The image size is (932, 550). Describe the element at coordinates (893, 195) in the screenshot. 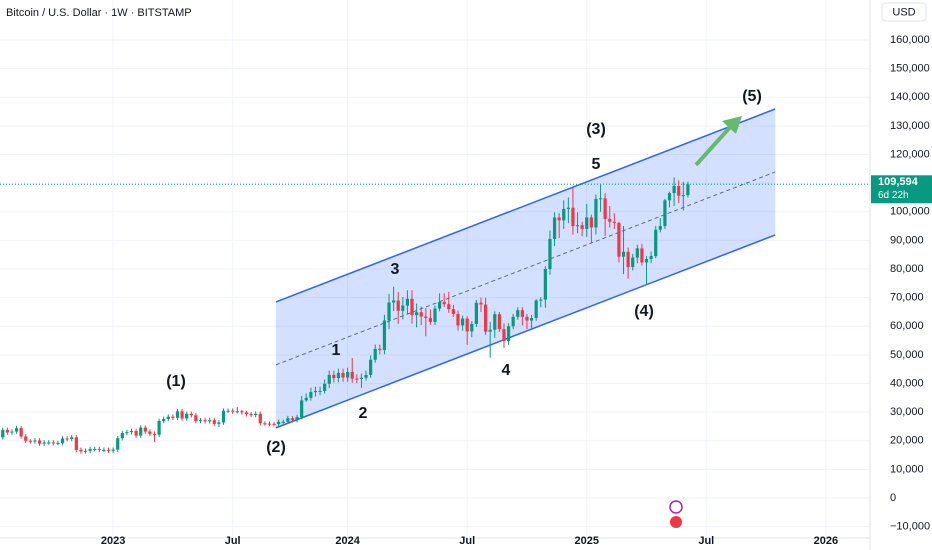

I see `countdown: 6d 22h` at that location.